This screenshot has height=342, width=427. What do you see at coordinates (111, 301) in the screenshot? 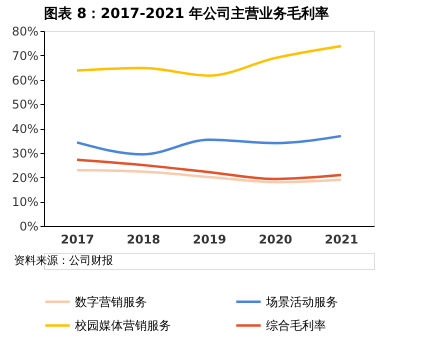
I see `legend-label: 数字营销服务` at bounding box center [111, 301].